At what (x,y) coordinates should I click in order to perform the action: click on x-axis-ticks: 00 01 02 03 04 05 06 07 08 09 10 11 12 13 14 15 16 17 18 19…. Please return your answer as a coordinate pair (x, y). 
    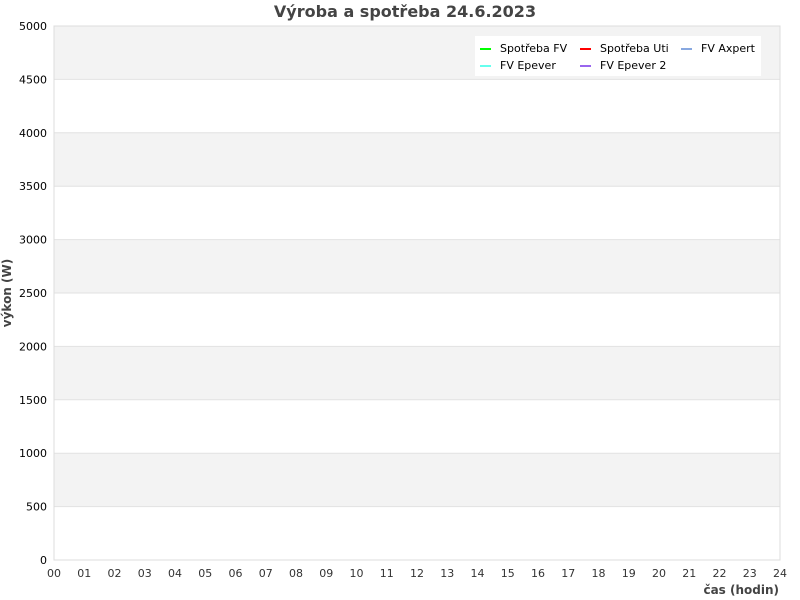
    Looking at the image, I should click on (417, 573).